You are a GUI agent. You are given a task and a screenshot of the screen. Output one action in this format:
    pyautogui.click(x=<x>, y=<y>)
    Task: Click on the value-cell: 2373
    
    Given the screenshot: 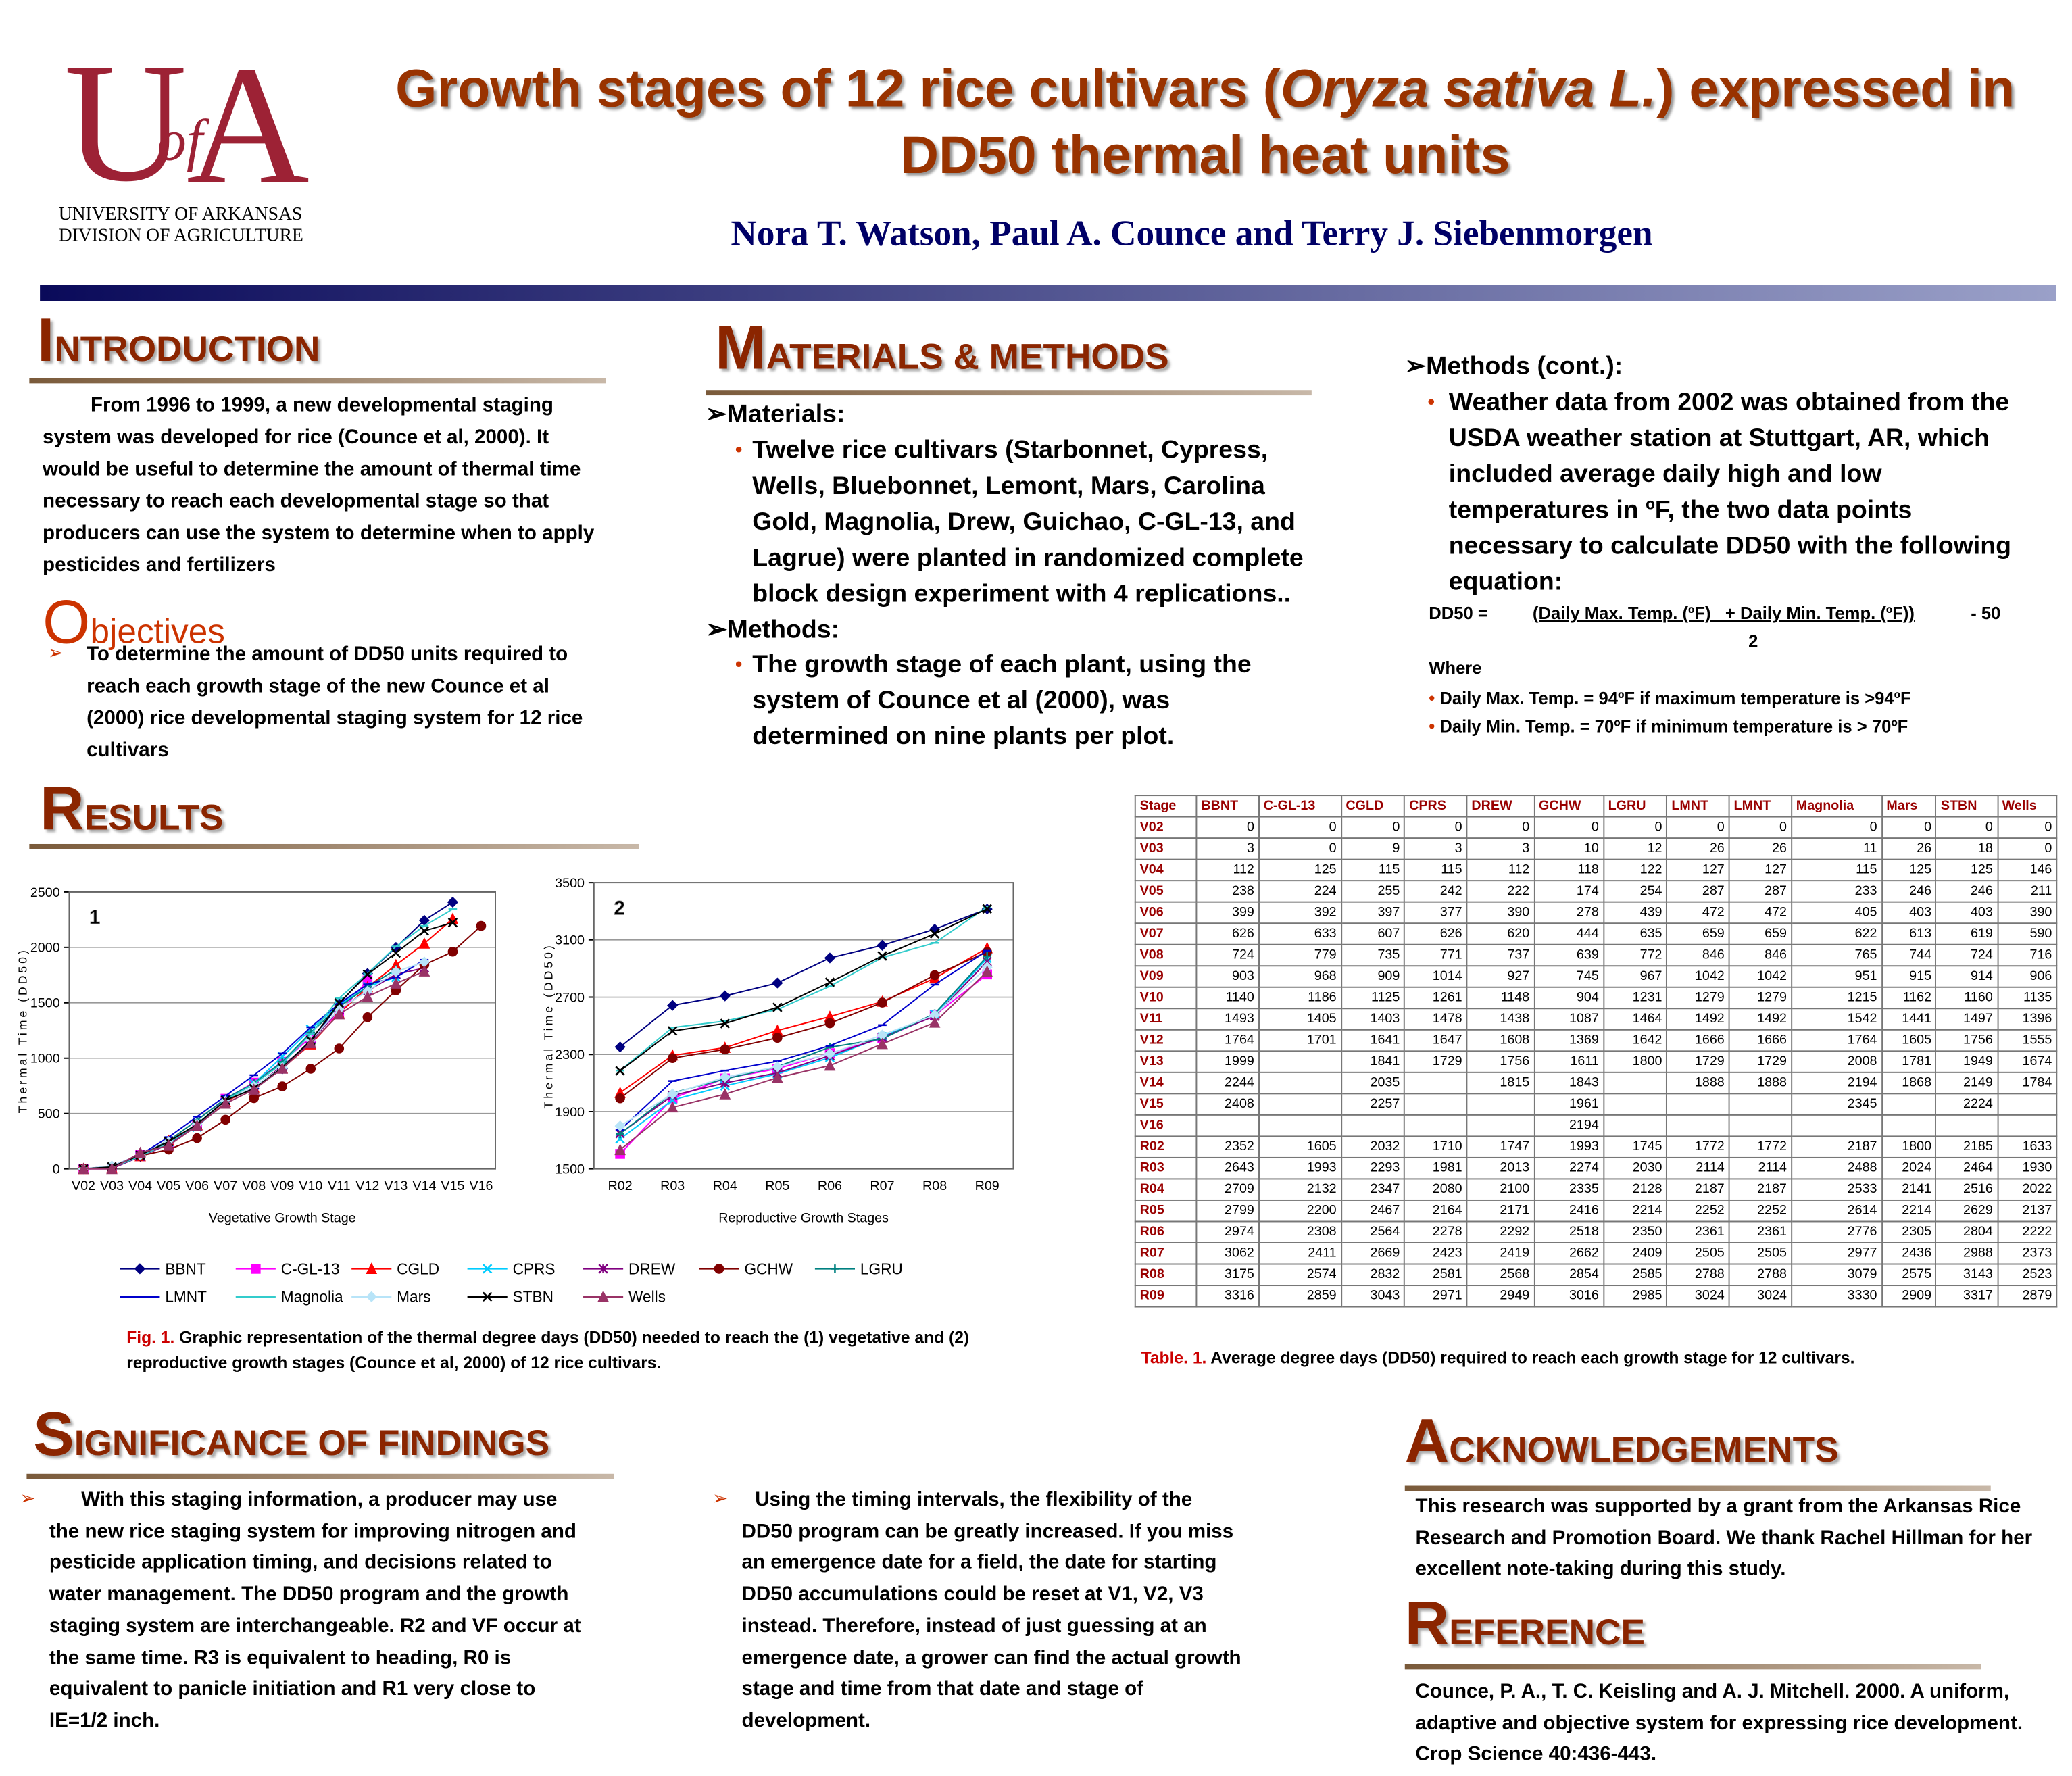 What is the action you would take?
    pyautogui.click(x=2027, y=1253)
    